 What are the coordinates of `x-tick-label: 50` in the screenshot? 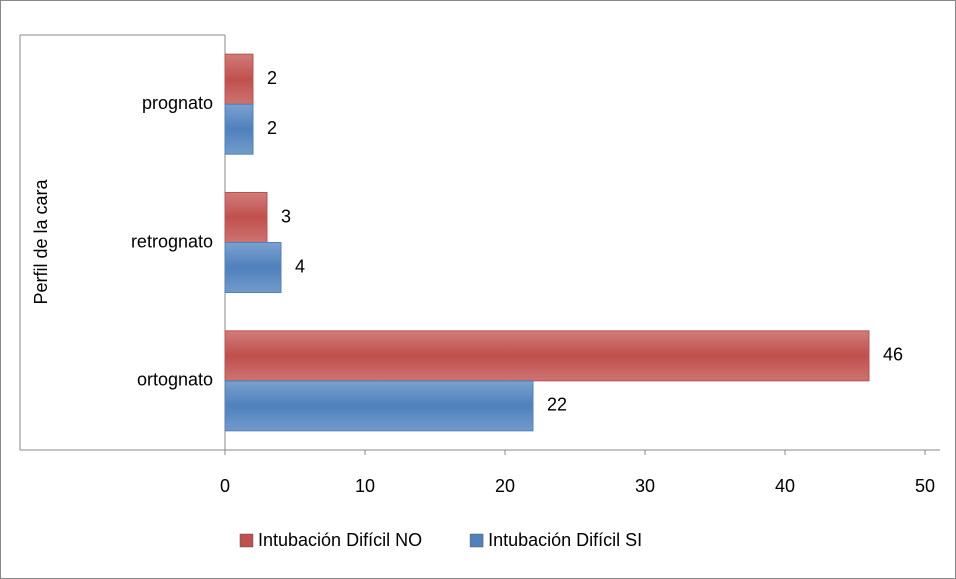 It's located at (925, 486).